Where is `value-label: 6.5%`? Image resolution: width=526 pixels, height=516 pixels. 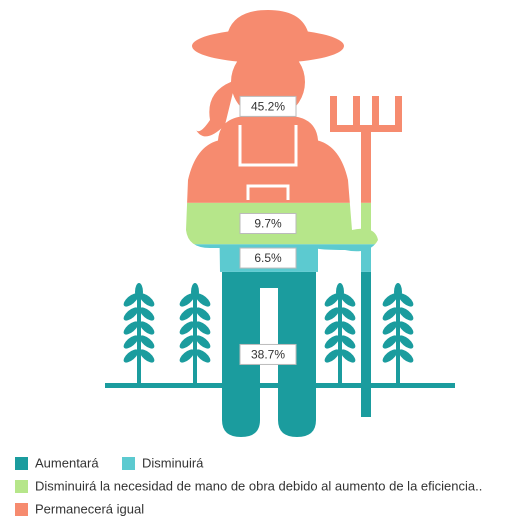 value-label: 6.5% is located at coordinates (268, 258).